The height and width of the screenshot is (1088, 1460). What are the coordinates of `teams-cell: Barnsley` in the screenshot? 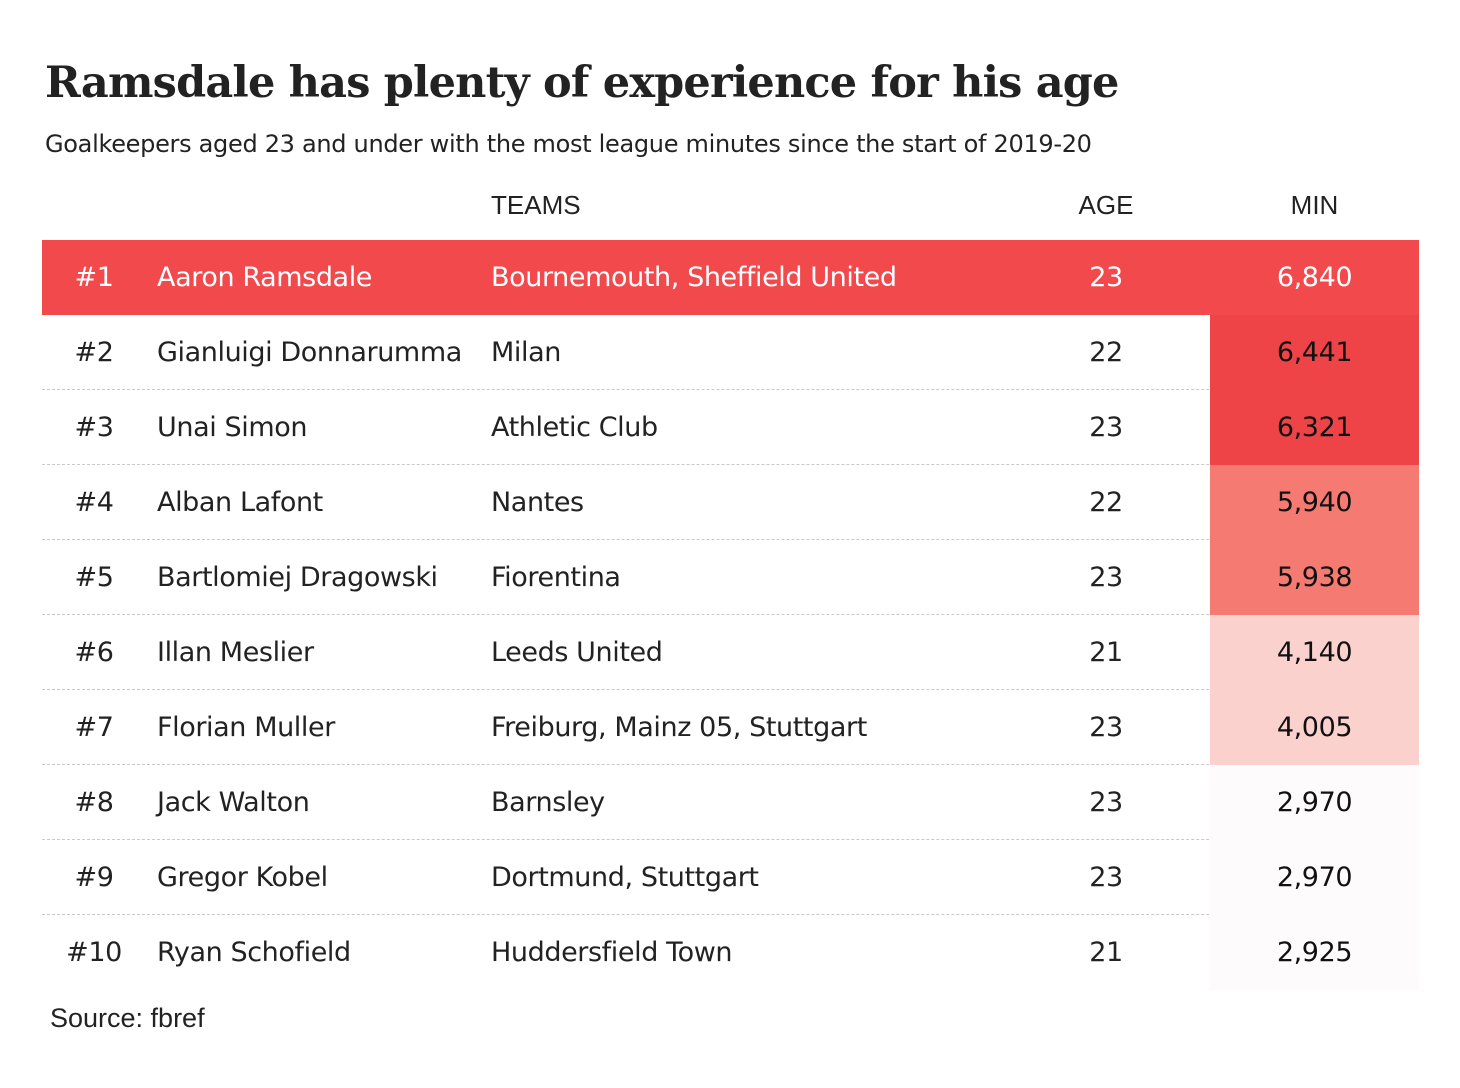 It's located at (548, 802).